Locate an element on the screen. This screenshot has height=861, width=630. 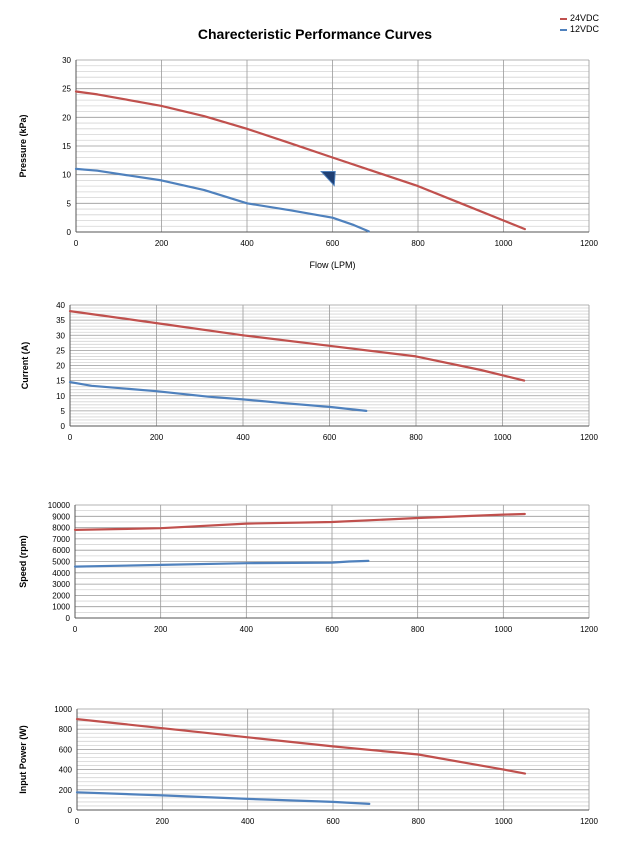
legend: 24VDC 12VDC is located at coordinates (579, 24).